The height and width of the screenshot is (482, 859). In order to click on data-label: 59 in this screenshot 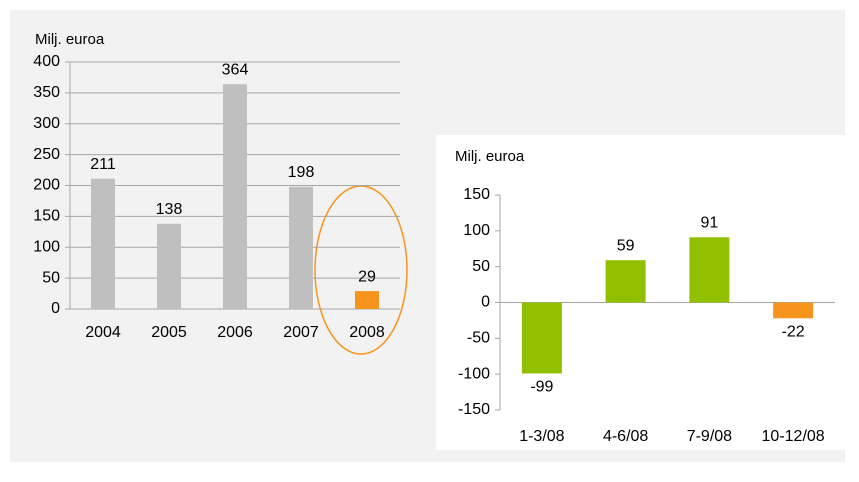, I will do `click(626, 245)`.